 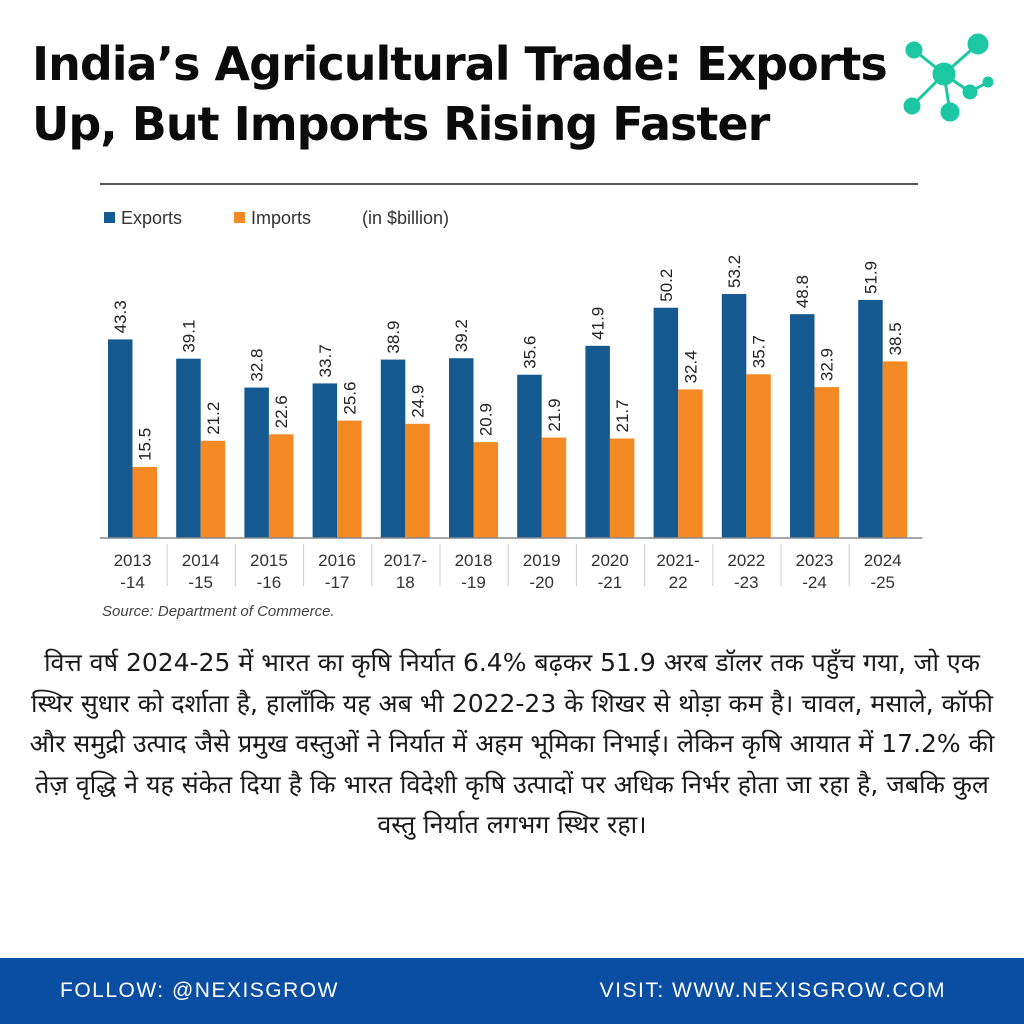 What do you see at coordinates (218, 611) in the screenshot?
I see `chart-source: Source: Department of Commerce.` at bounding box center [218, 611].